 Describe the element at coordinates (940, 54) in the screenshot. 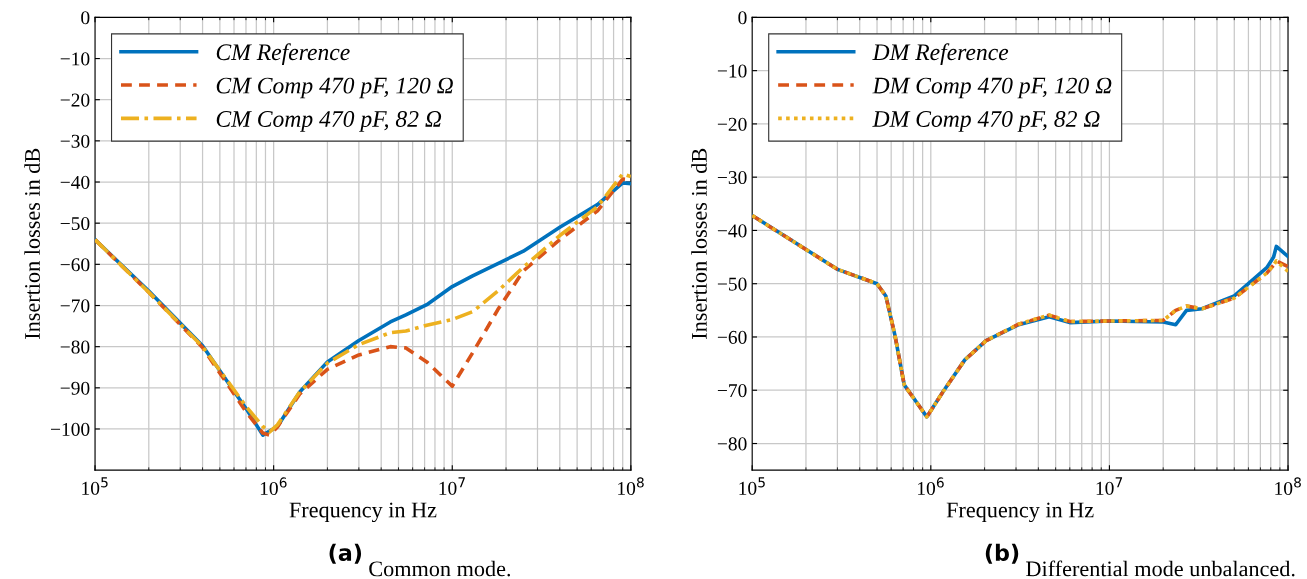

I see `legend-label: DM Reference` at that location.